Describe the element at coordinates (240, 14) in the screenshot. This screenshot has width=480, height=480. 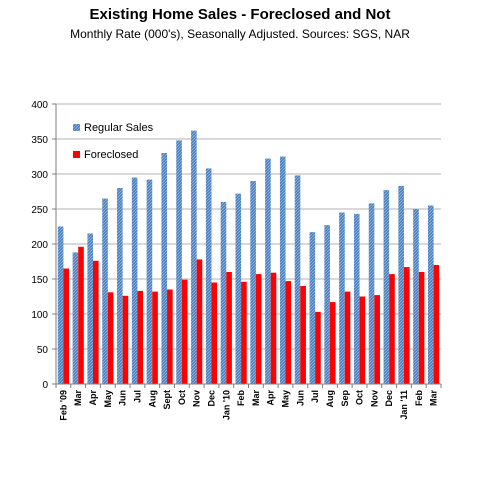
I see `chart-title: Existing Home Sales - Foreclosed and Not` at that location.